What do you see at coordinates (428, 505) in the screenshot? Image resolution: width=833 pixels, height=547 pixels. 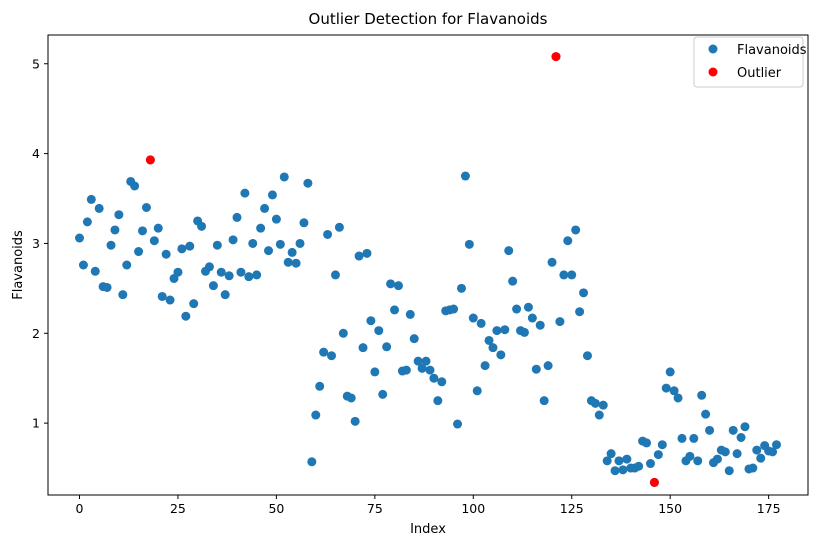 I see `x-axis: 0 25 50 75 100 125 150 175` at bounding box center [428, 505].